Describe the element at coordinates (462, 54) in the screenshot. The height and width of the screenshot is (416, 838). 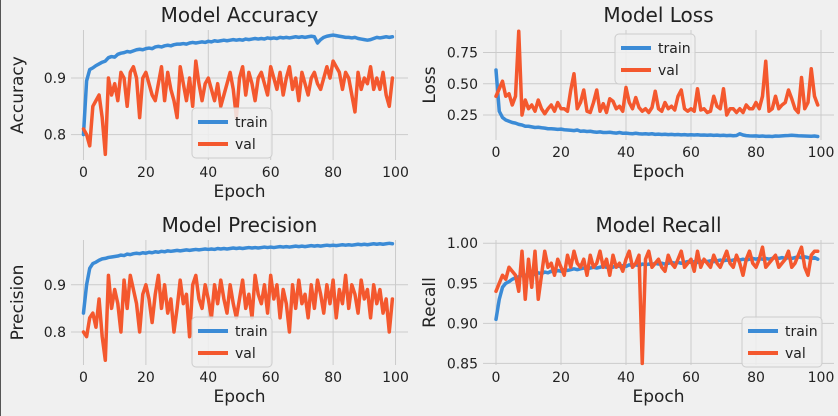
I see `y-tick-label: 0.75` at that location.